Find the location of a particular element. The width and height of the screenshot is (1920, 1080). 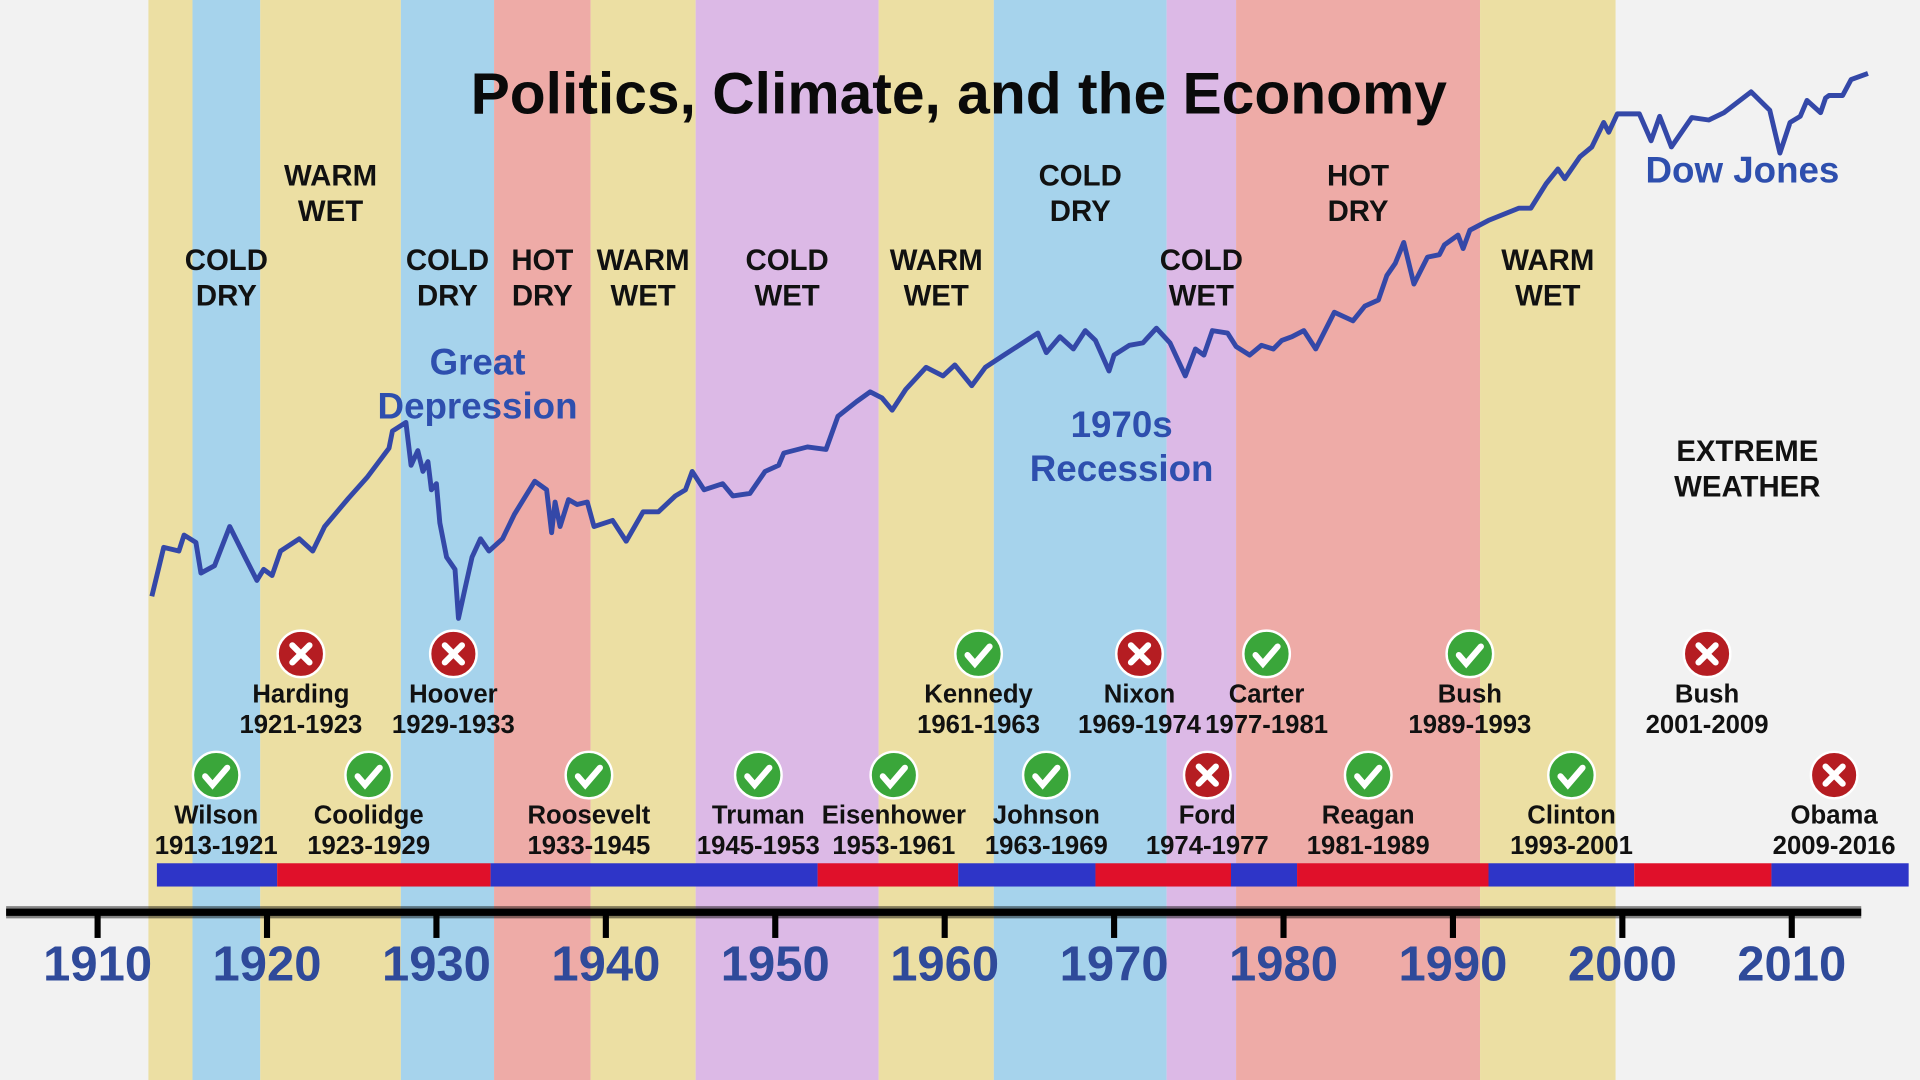

president-name: Obama is located at coordinates (1835, 816).